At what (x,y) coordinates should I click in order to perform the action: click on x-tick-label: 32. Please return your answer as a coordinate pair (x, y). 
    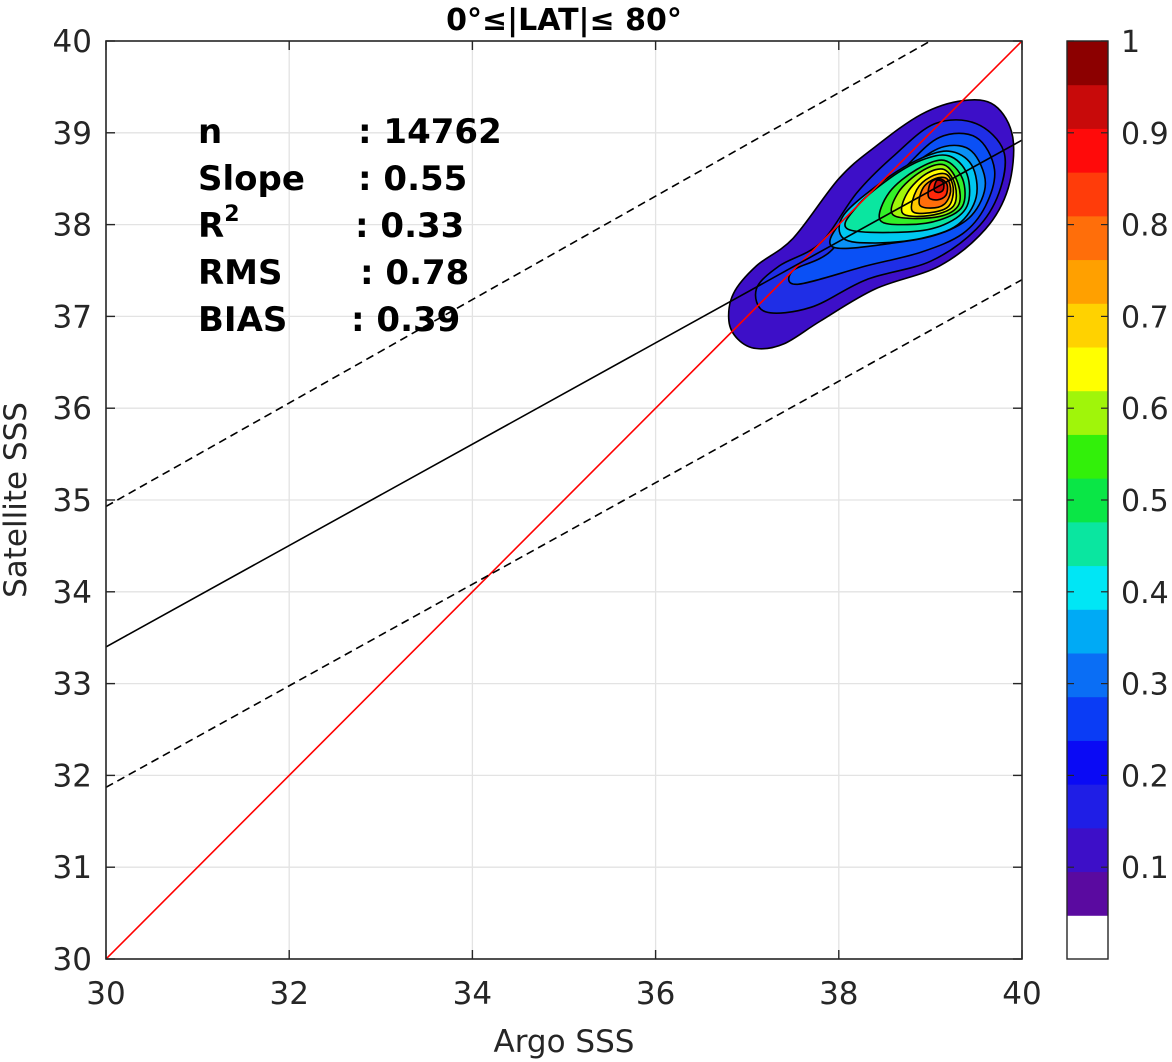
    Looking at the image, I should click on (288, 994).